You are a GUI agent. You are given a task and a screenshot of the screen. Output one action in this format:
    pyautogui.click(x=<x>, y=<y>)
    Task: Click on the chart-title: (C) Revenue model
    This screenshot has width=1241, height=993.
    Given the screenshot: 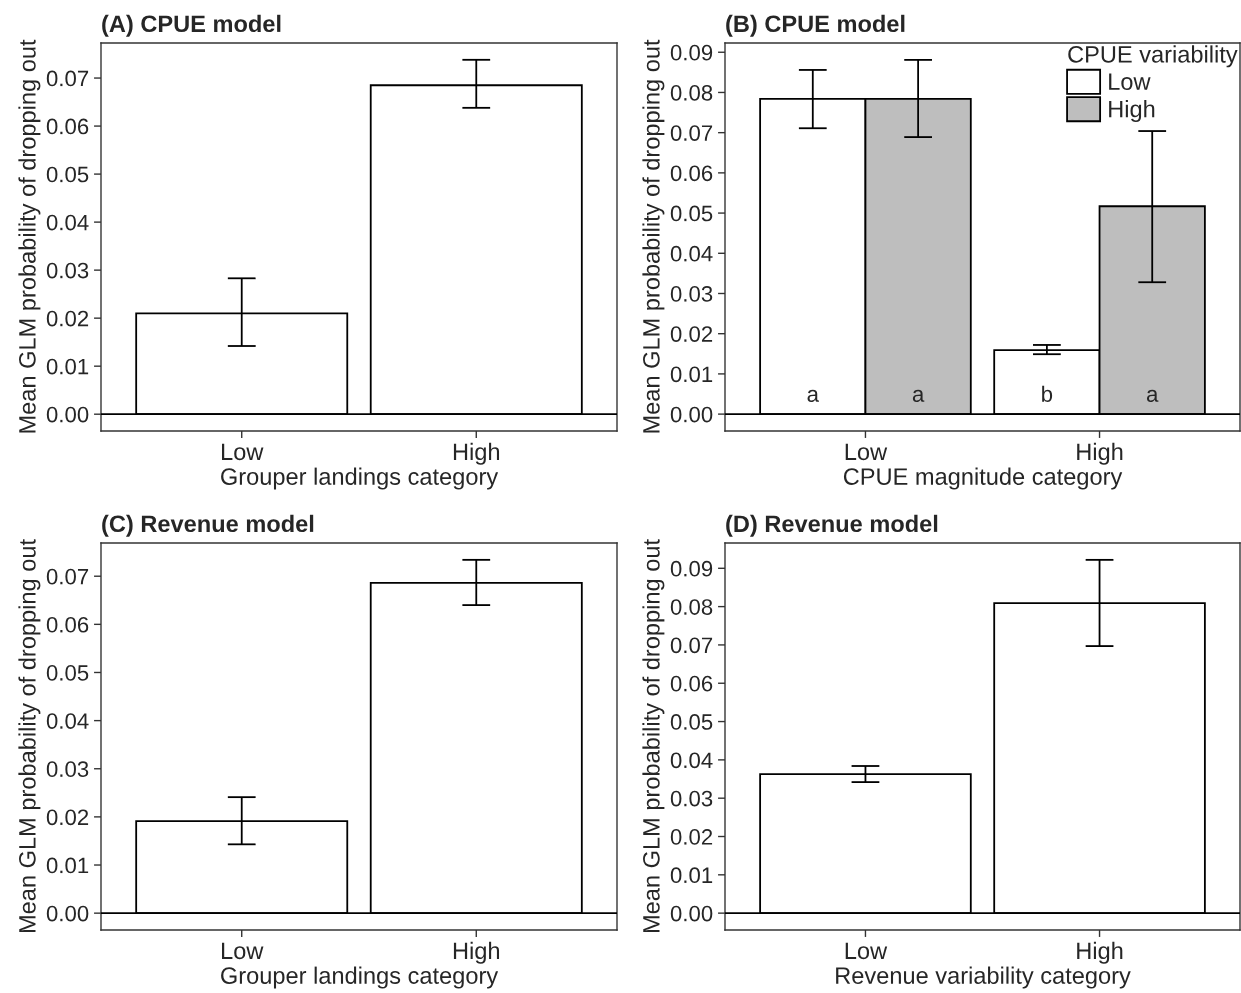 What is the action you would take?
    pyautogui.click(x=208, y=525)
    